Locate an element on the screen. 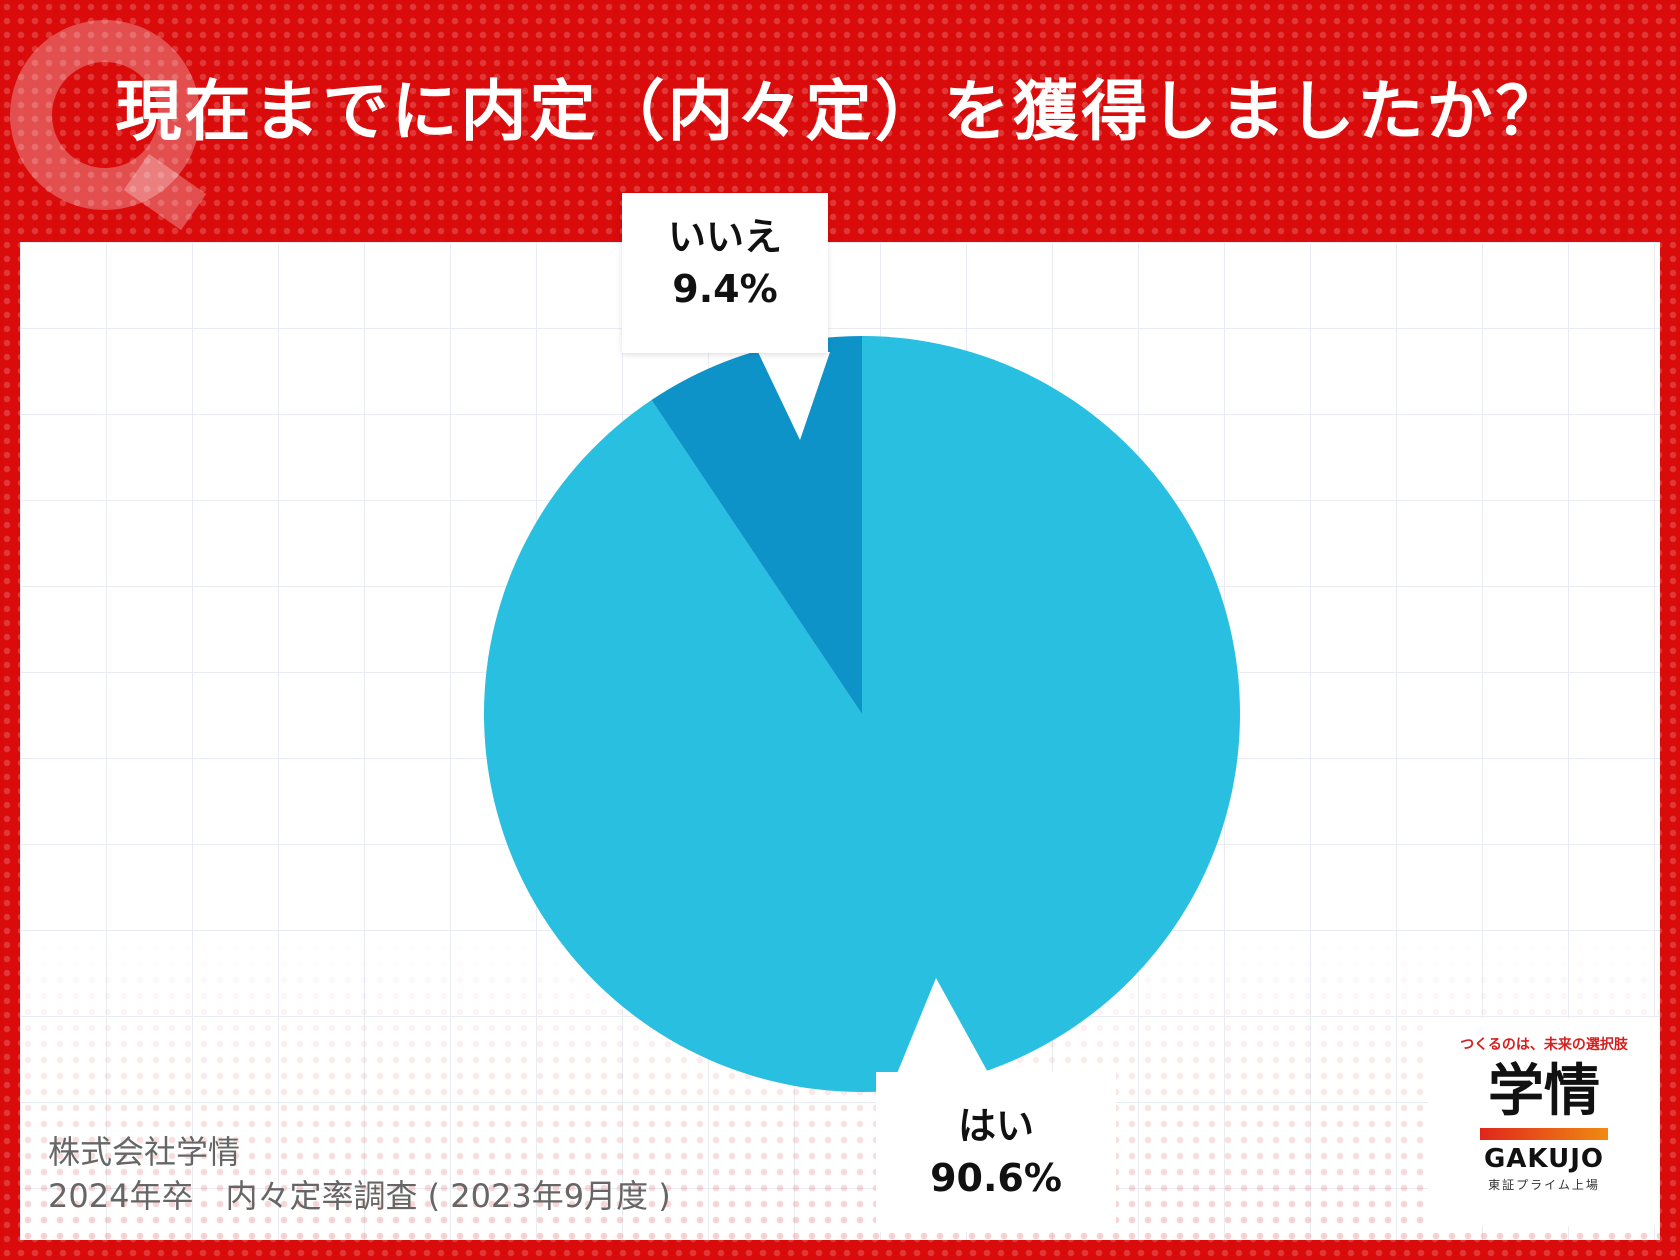 Image resolution: width=1680 pixels, height=1260 pixels. pie-slice-no is located at coordinates (756, 525).